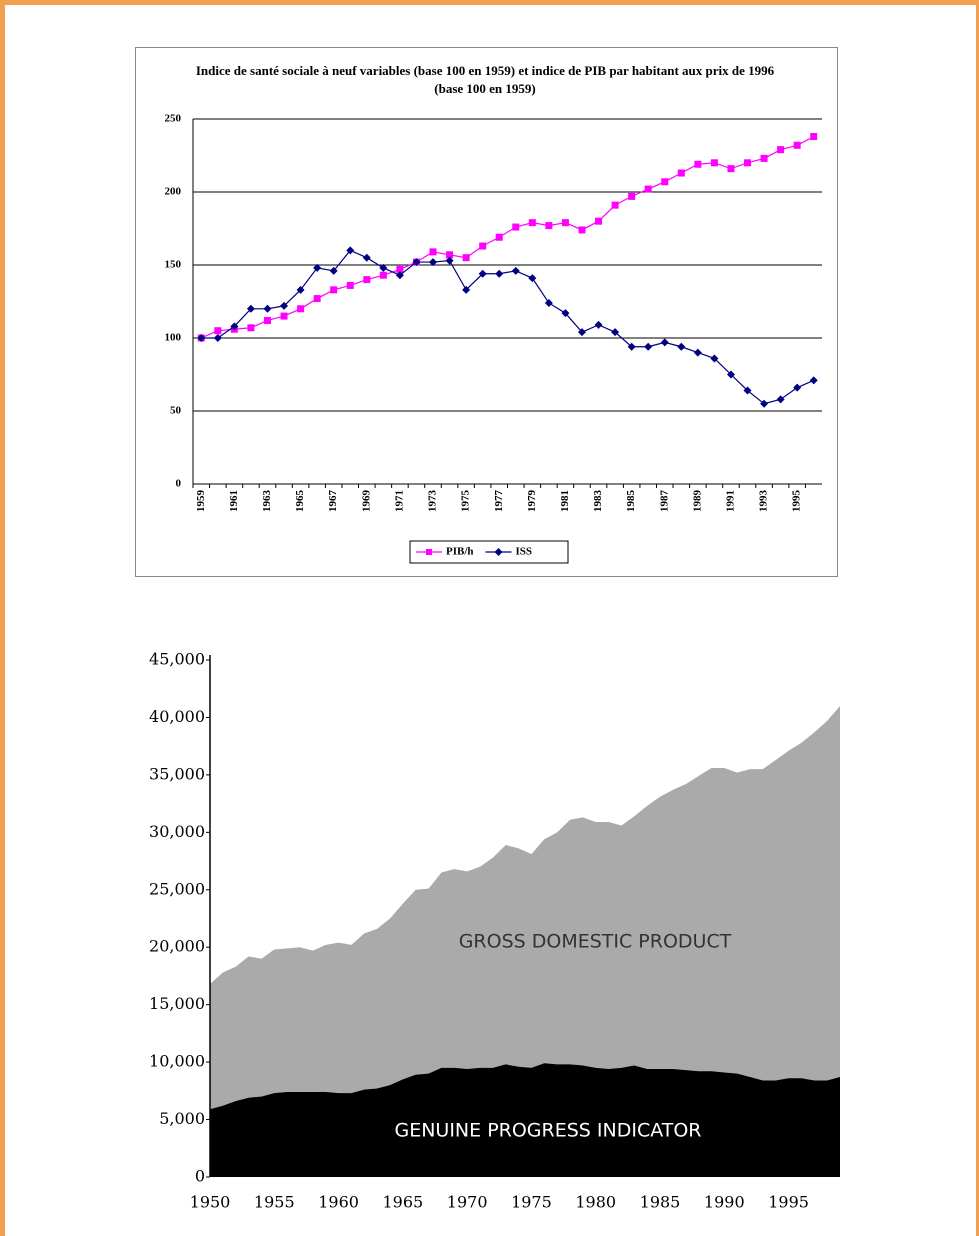 The image size is (979, 1236). I want to click on y-tick-label: 10,000, so click(177, 1061).